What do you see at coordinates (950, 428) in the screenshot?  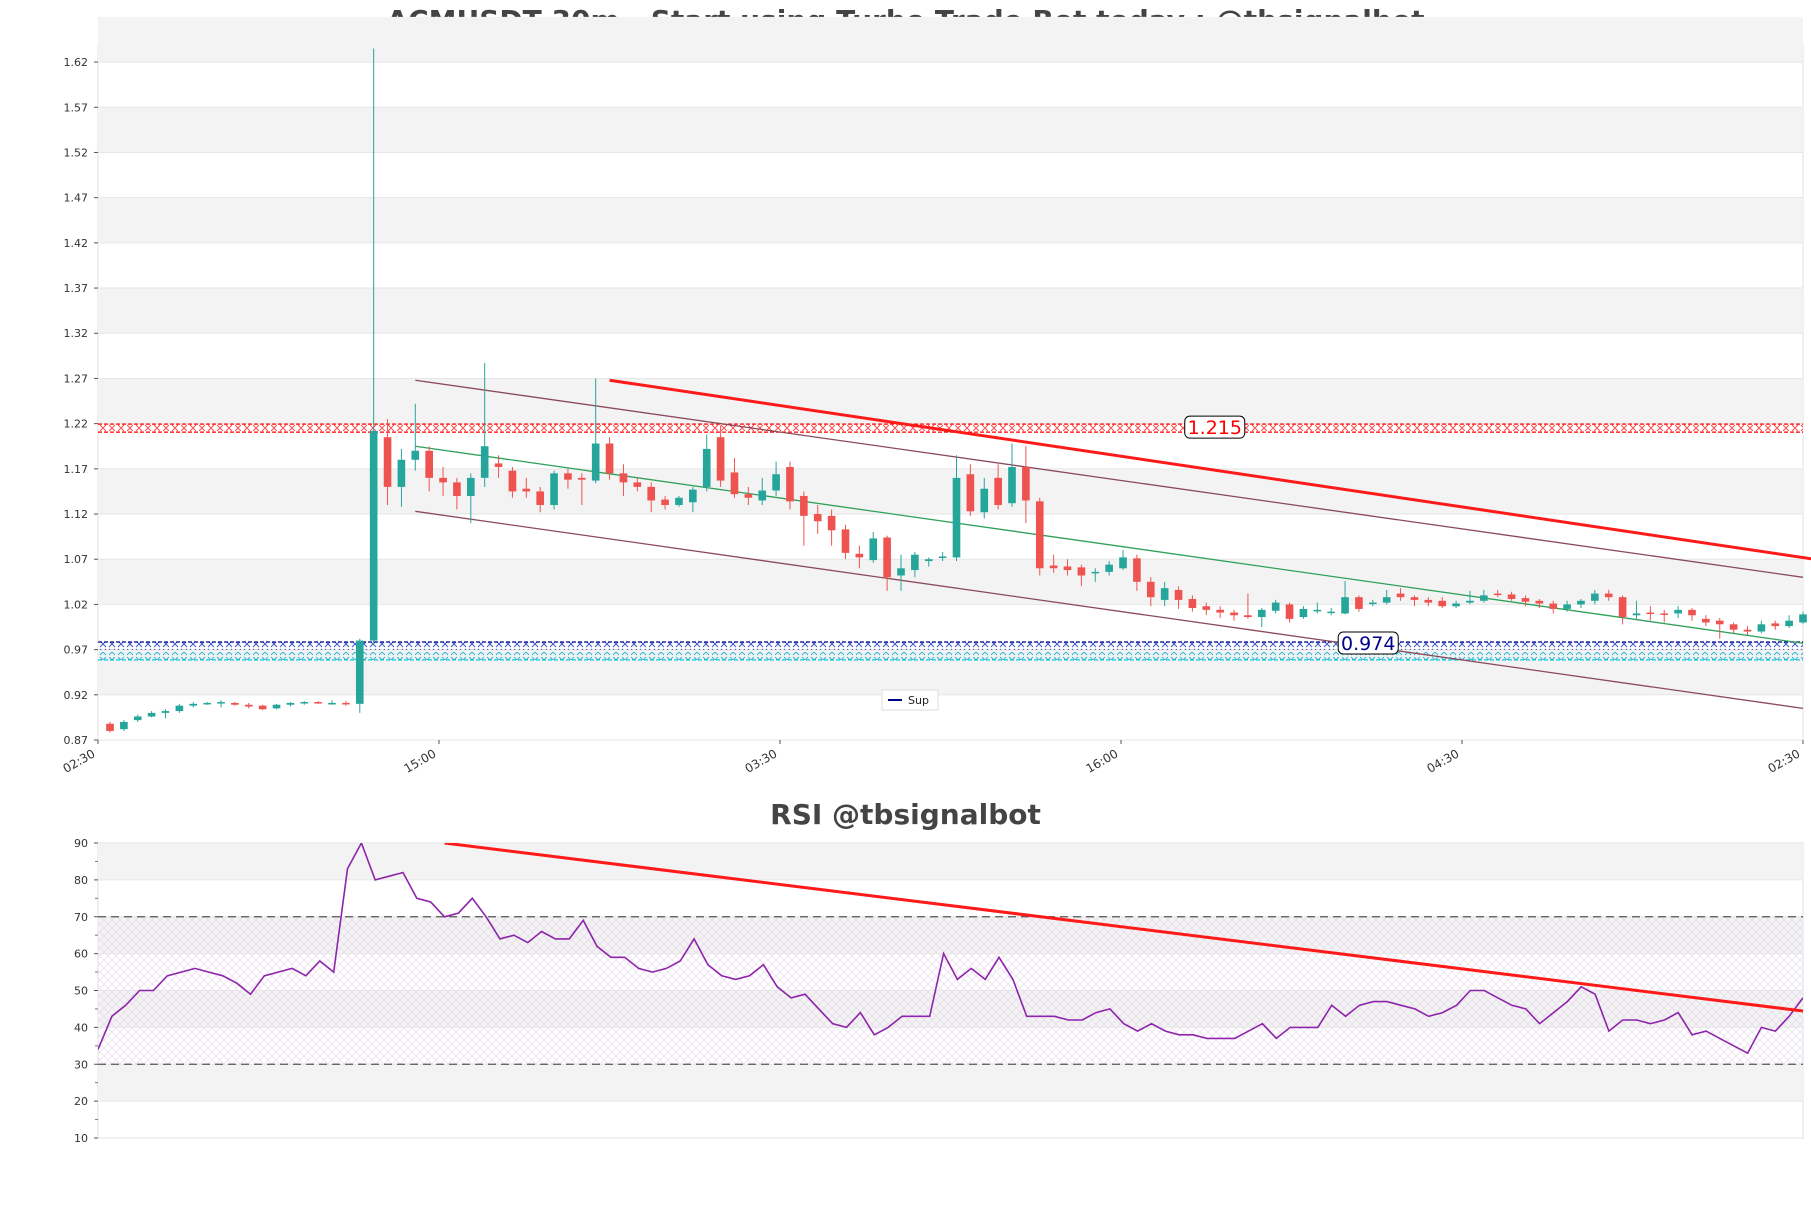 I see `resistance-zone` at bounding box center [950, 428].